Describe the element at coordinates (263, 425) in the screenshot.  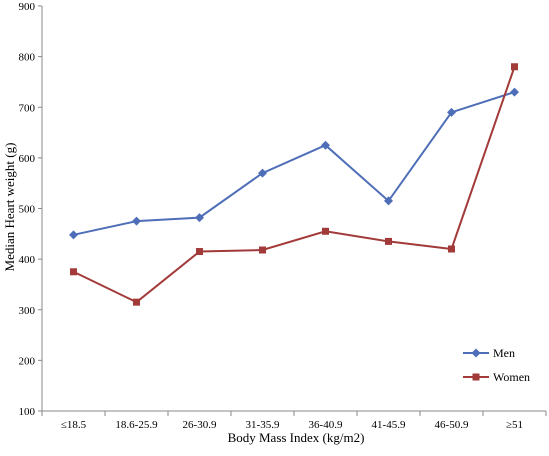
I see `x-tick-label: 31-35.9` at that location.